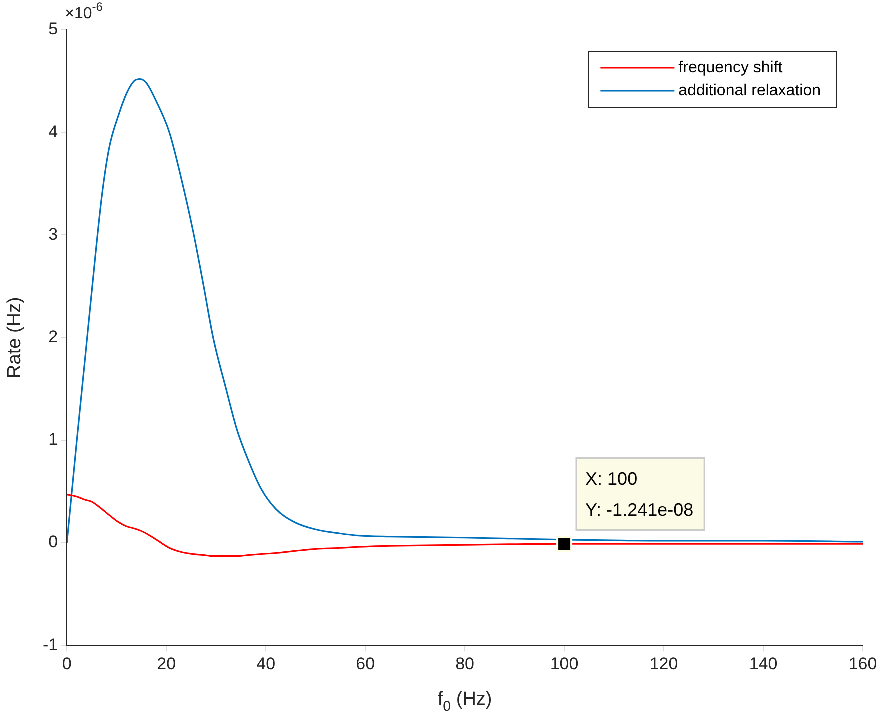 The width and height of the screenshot is (885, 723). I want to click on legend-label: frequency shift, so click(731, 67).